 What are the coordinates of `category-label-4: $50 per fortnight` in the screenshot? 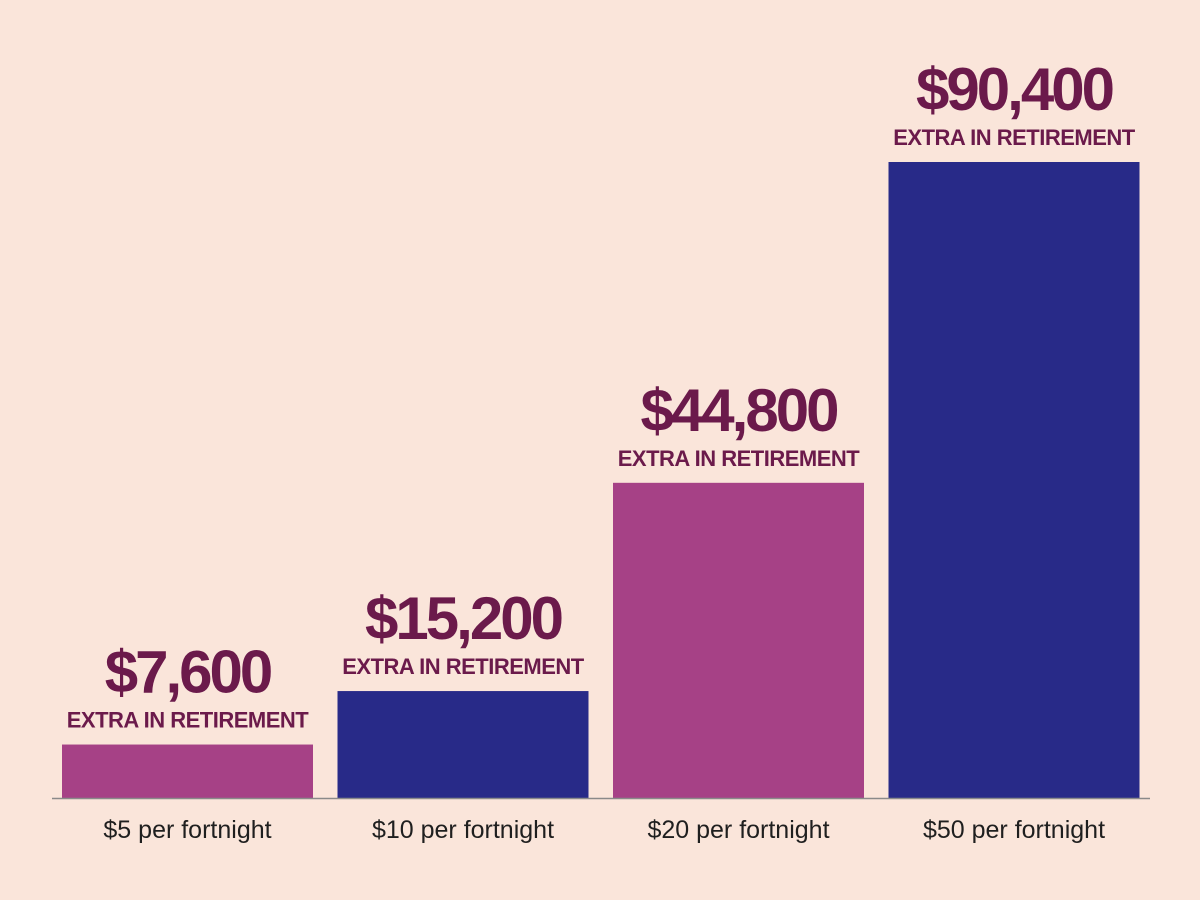 It's located at (1014, 830).